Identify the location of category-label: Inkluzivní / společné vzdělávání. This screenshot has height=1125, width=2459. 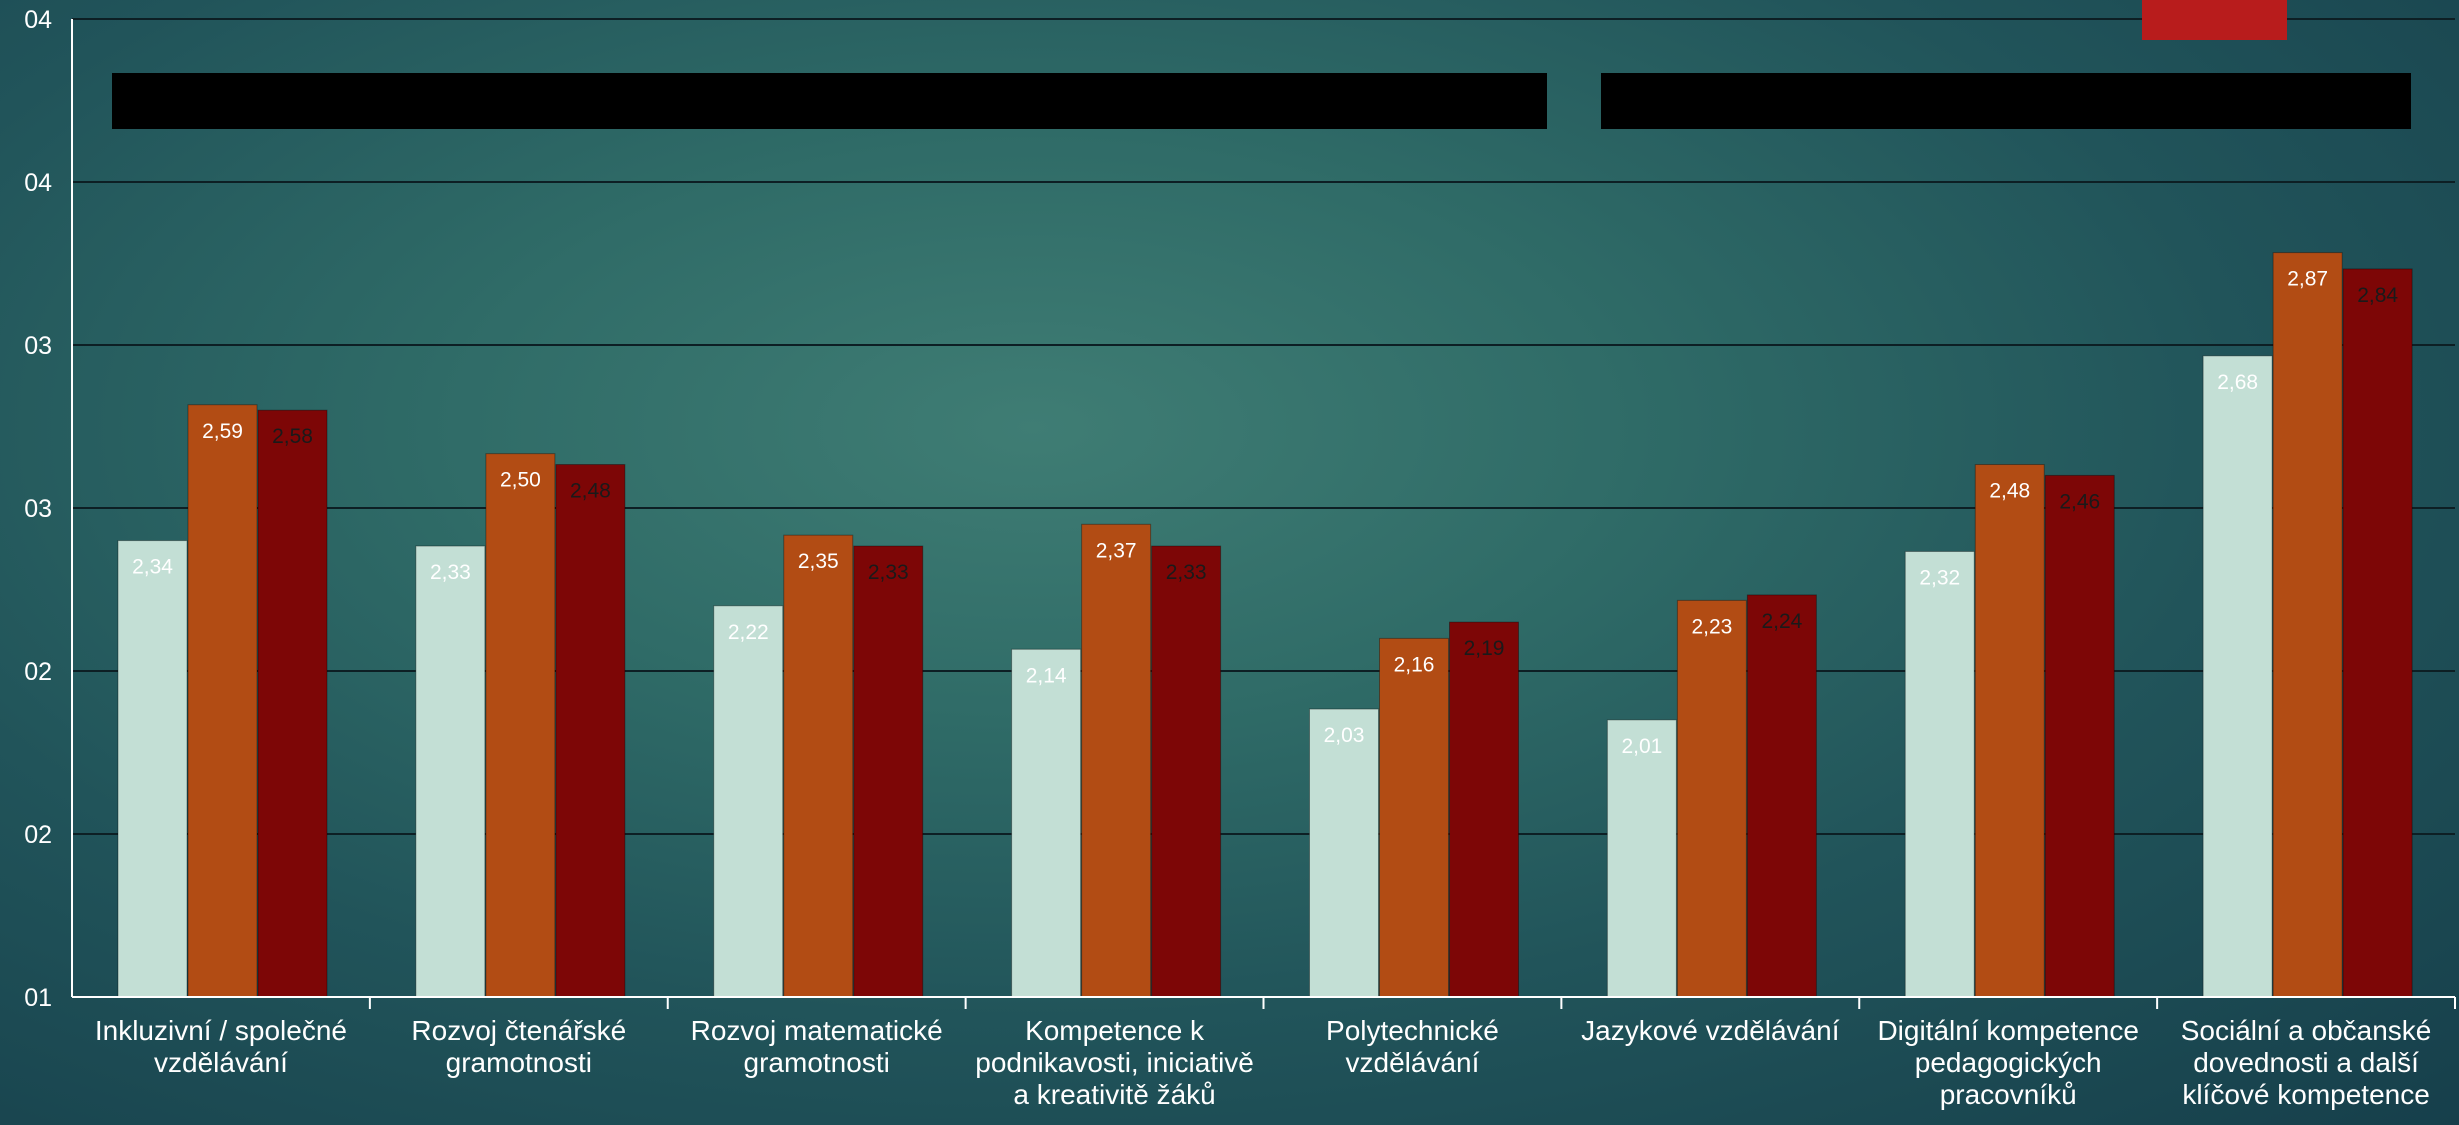
(221, 1046).